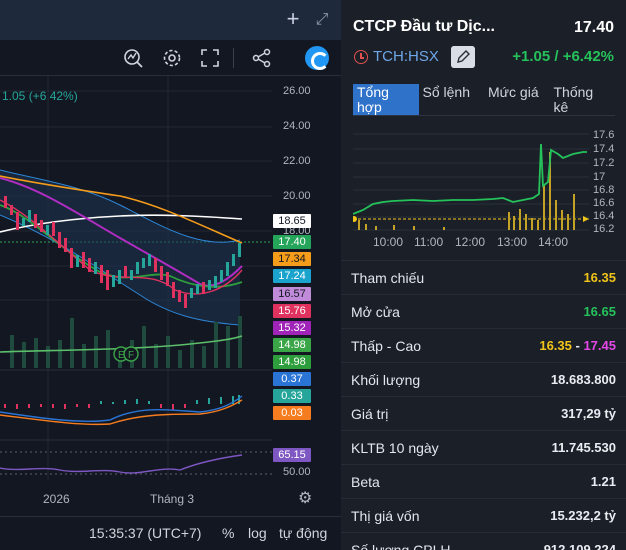  I want to click on price-axis-label: 24.00, so click(297, 126).